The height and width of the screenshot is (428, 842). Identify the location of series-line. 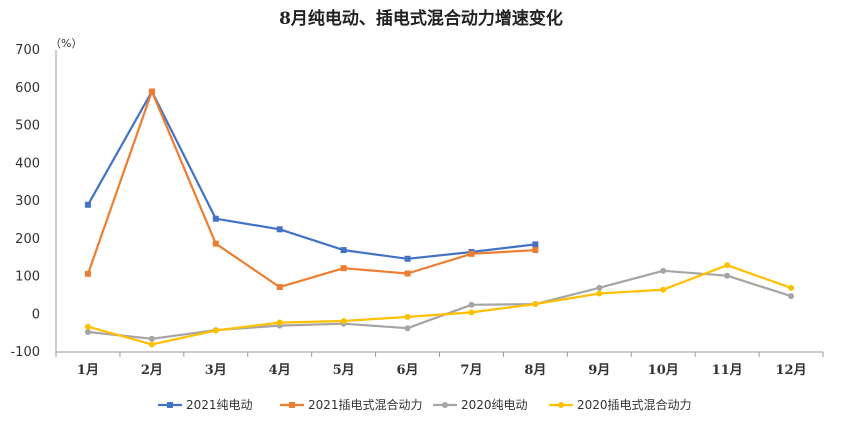
(439, 304).